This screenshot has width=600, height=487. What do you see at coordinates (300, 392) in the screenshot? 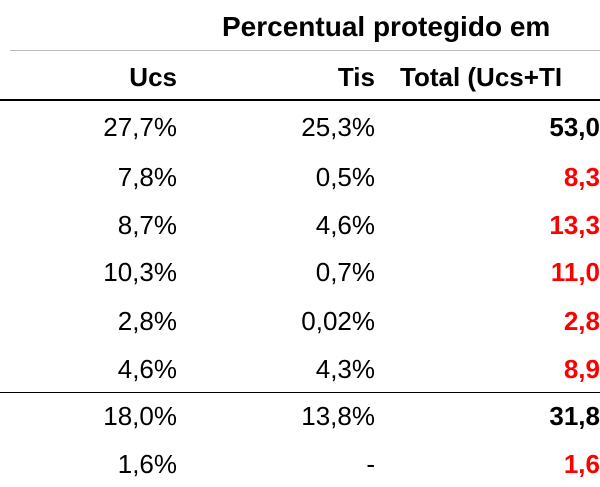
I see `section-rule` at bounding box center [300, 392].